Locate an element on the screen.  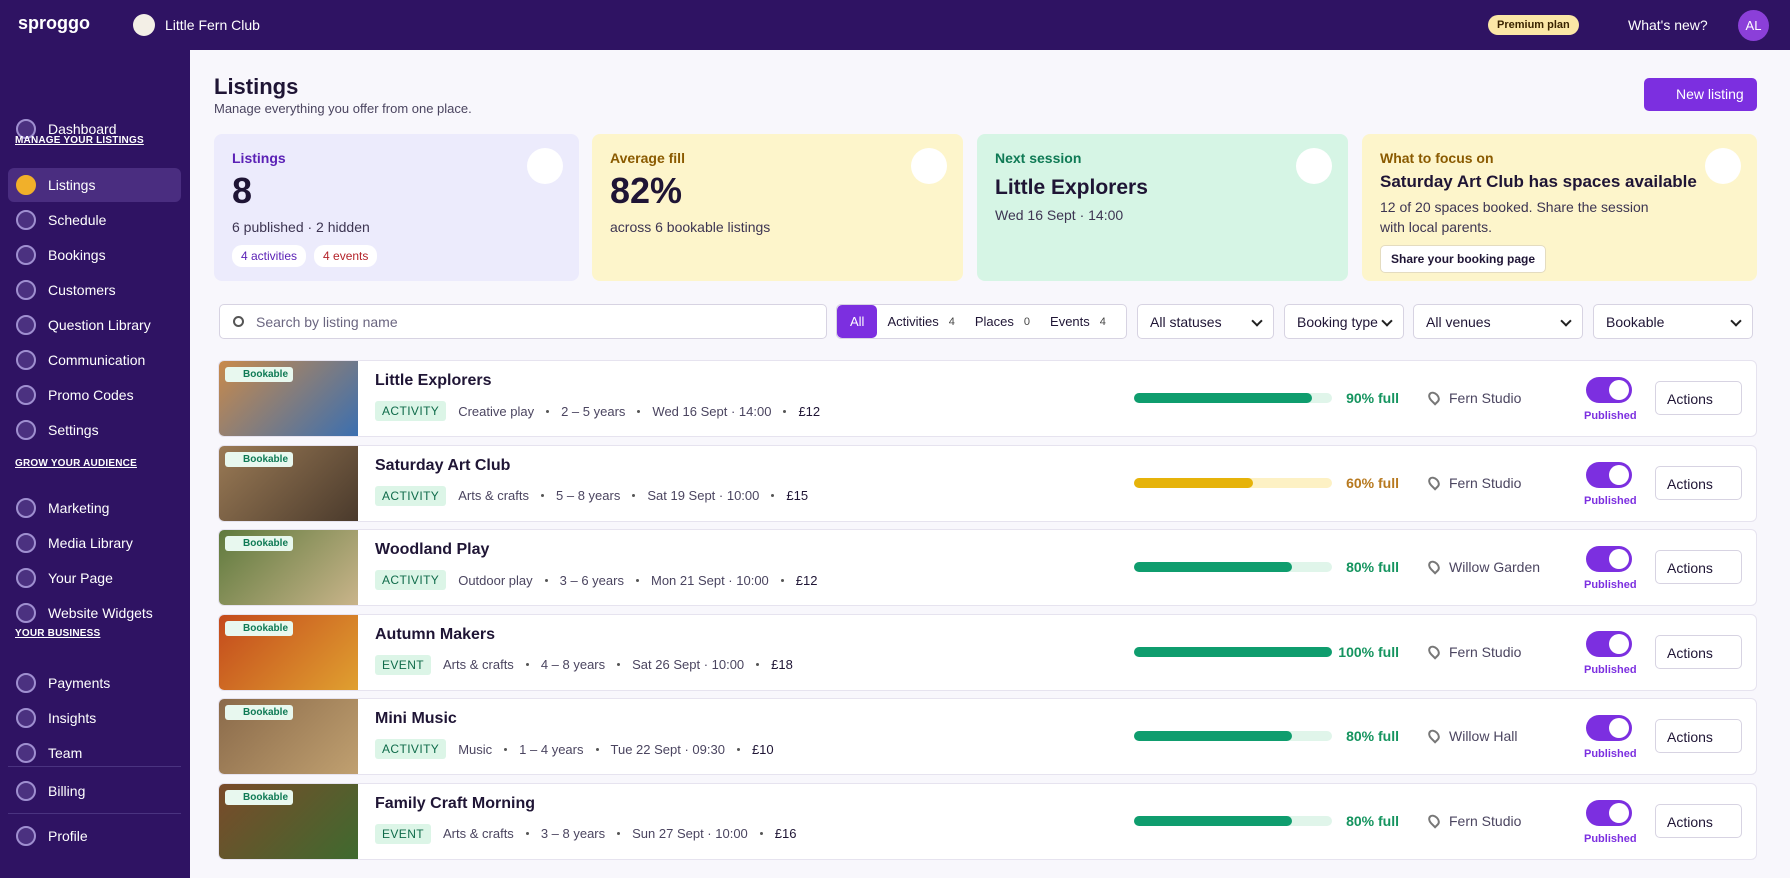
nav-item: Billing is located at coordinates (94, 791).